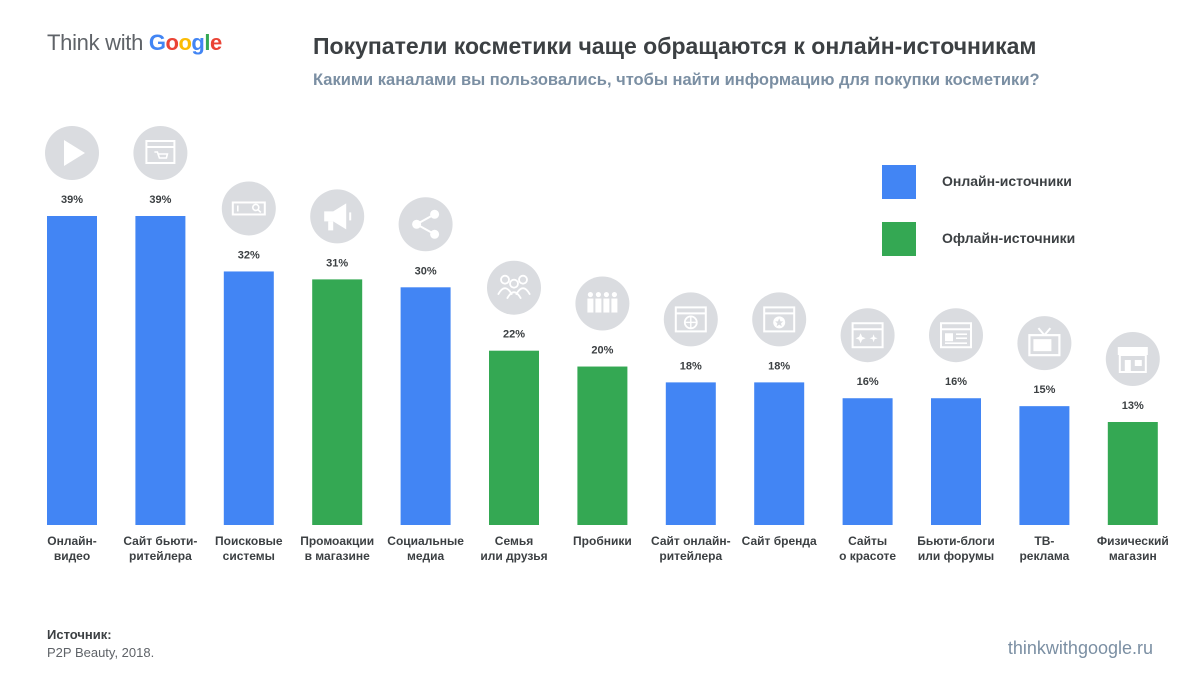  I want to click on value-label-10: 16%, so click(868, 382).